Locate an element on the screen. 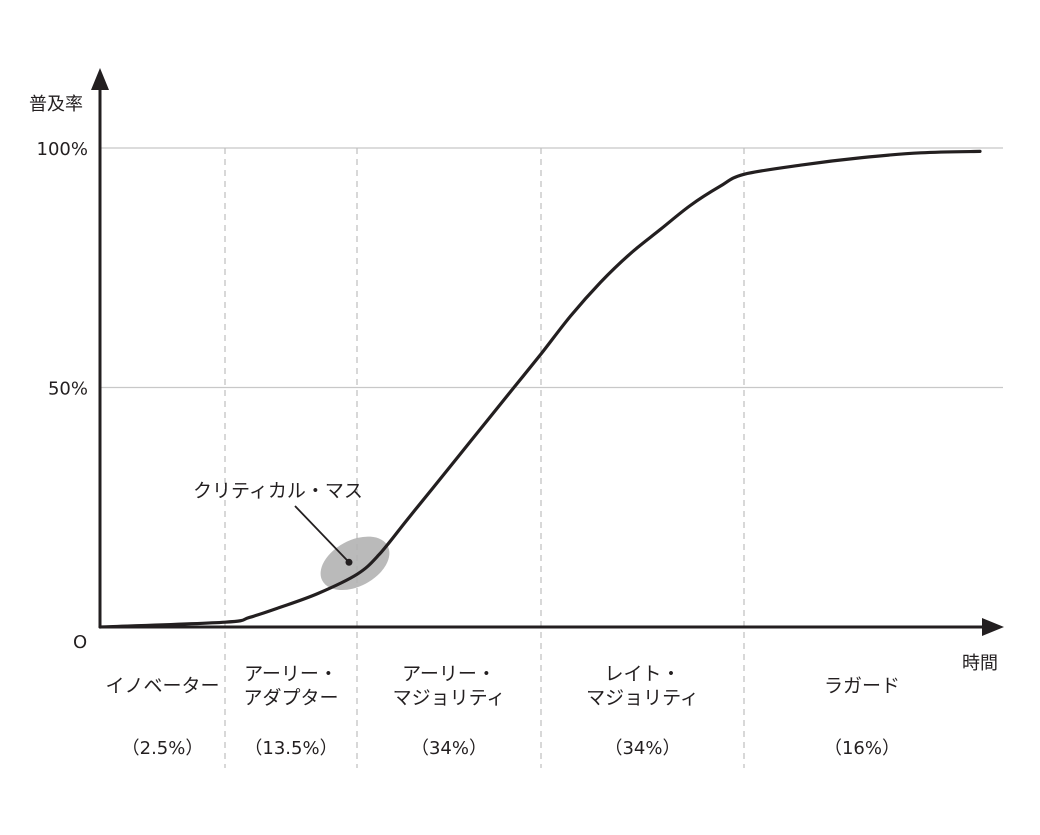 This screenshot has width=1040, height=835. y-axis-arrowhead is located at coordinates (100, 79).